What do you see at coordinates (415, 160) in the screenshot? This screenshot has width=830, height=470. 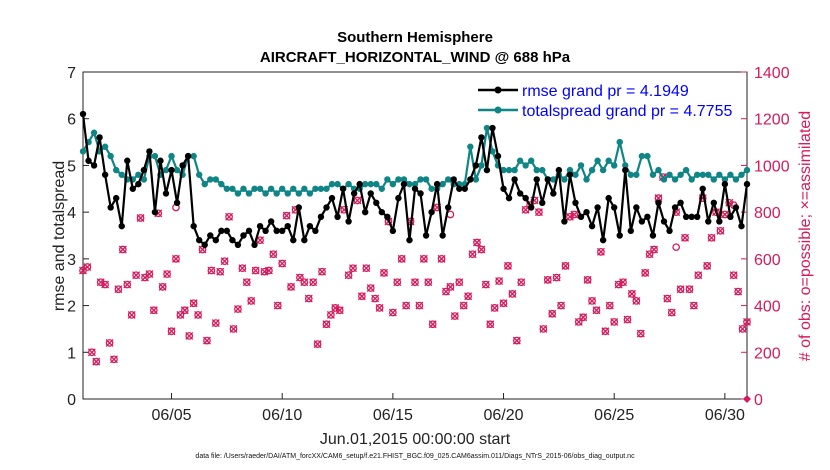 I see `totalspread-series` at bounding box center [415, 160].